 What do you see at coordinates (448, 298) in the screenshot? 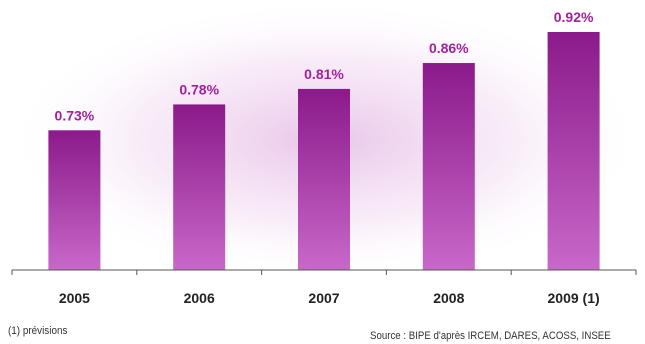
I see `category-label: 2008` at bounding box center [448, 298].